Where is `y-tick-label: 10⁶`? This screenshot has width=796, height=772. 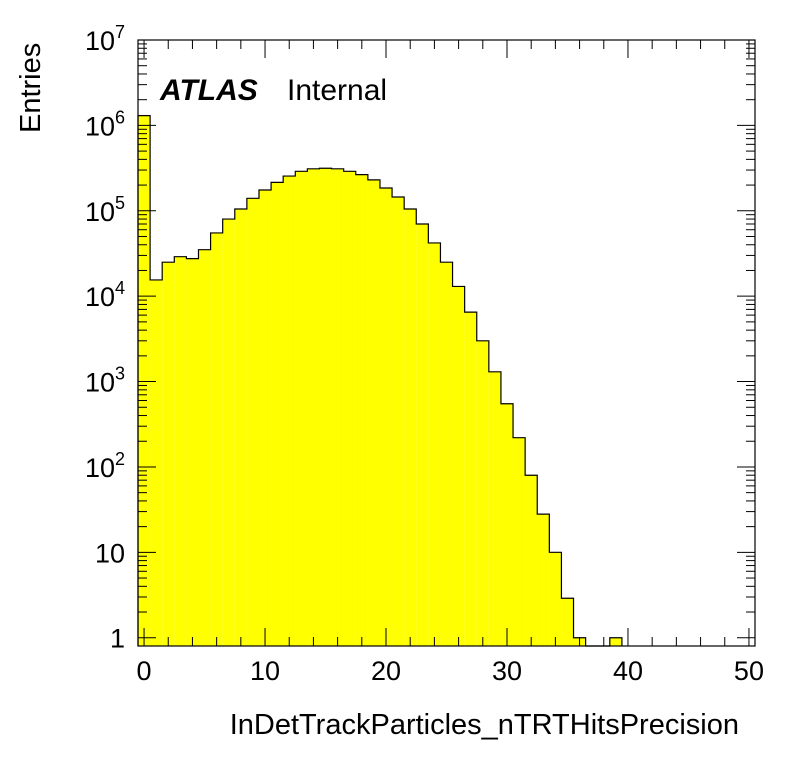
y-tick-label: 10⁶ is located at coordinates (105, 124).